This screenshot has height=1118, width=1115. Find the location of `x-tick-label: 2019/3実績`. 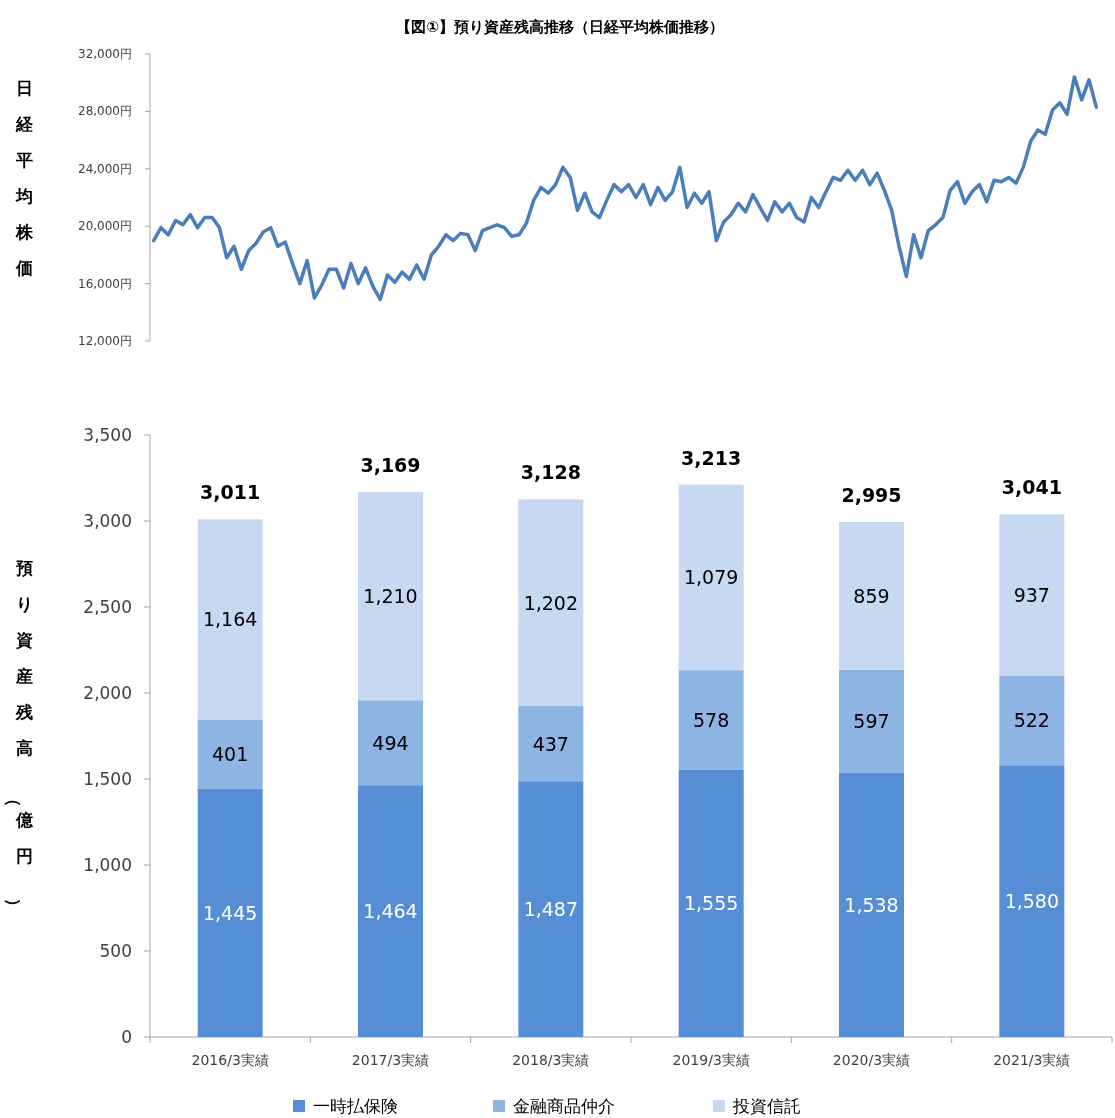

x-tick-label: 2019/3実績 is located at coordinates (711, 1060).